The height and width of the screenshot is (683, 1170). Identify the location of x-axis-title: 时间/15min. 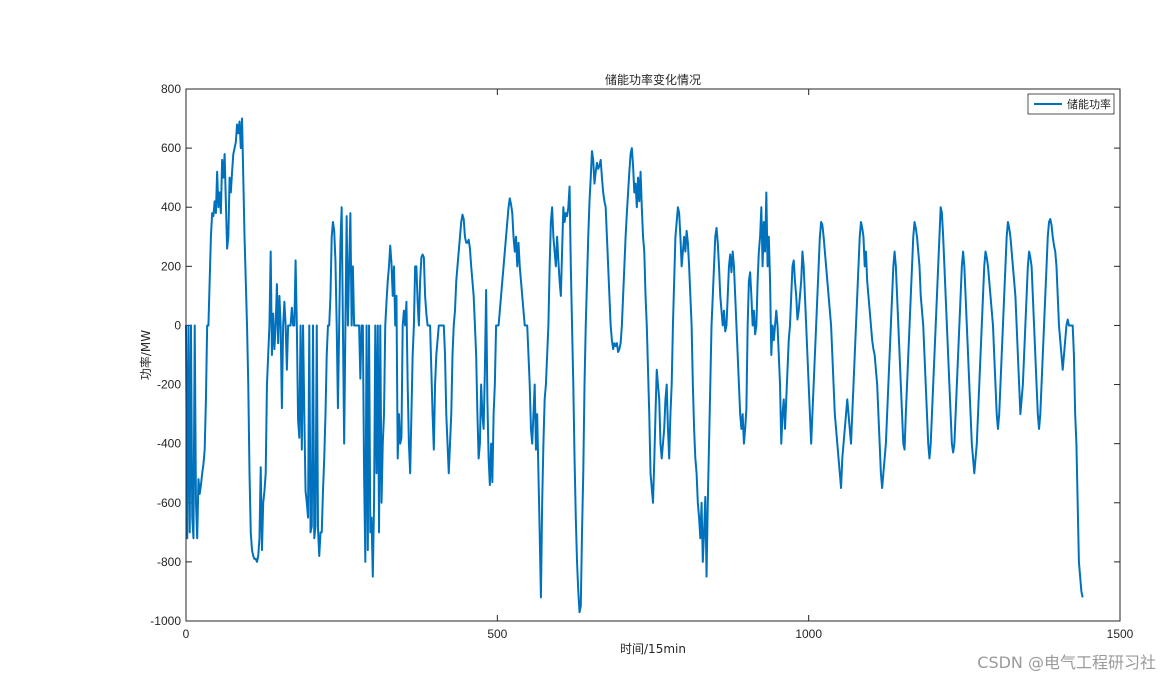
(653, 649).